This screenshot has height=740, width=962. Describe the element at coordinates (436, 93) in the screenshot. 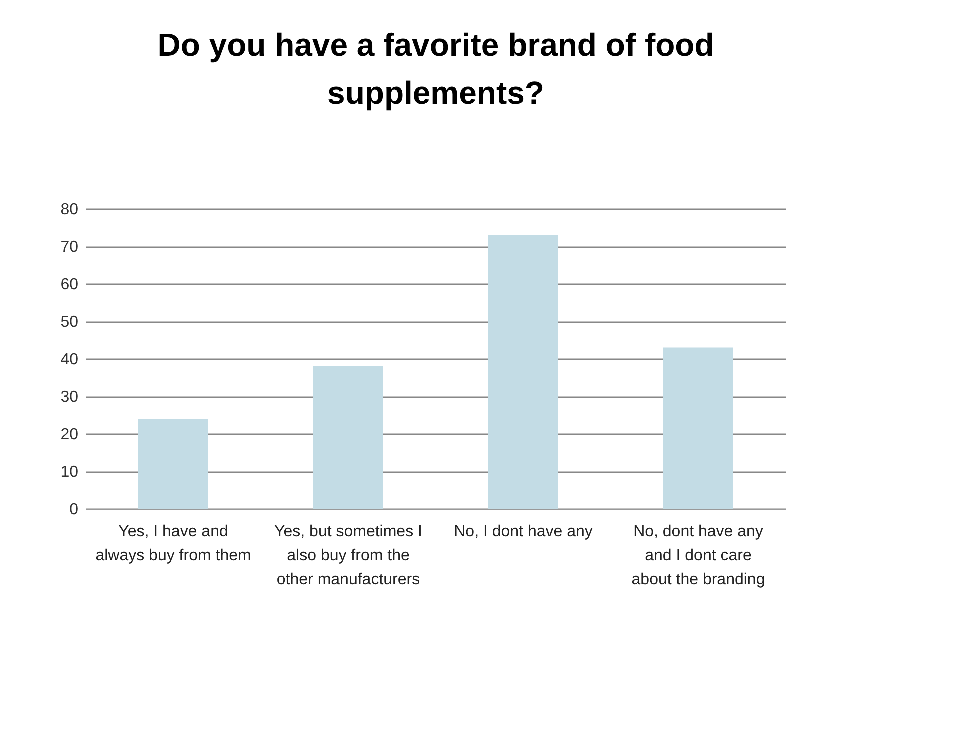

I see `text: supplements?` at that location.